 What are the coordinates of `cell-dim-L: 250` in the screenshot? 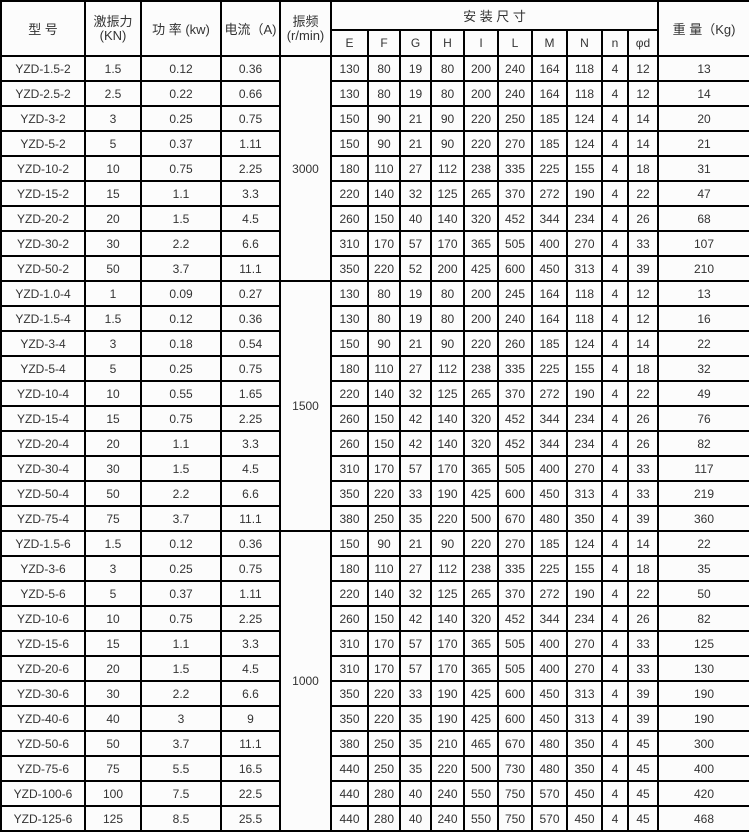 It's located at (515, 118).